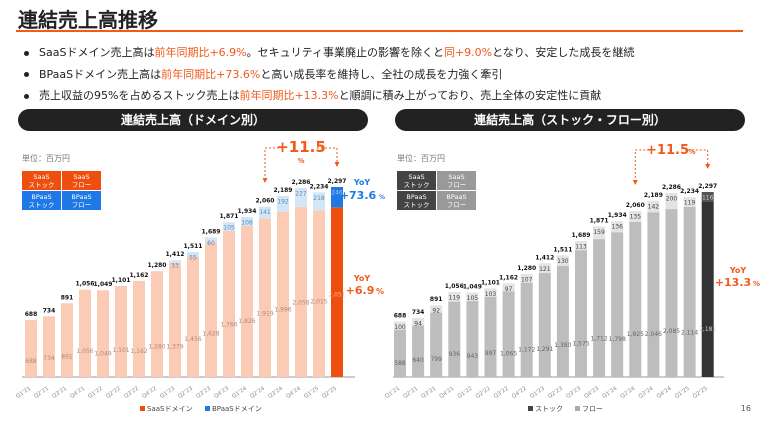 This screenshot has height=422, width=761. I want to click on data-label: 119, so click(690, 203).